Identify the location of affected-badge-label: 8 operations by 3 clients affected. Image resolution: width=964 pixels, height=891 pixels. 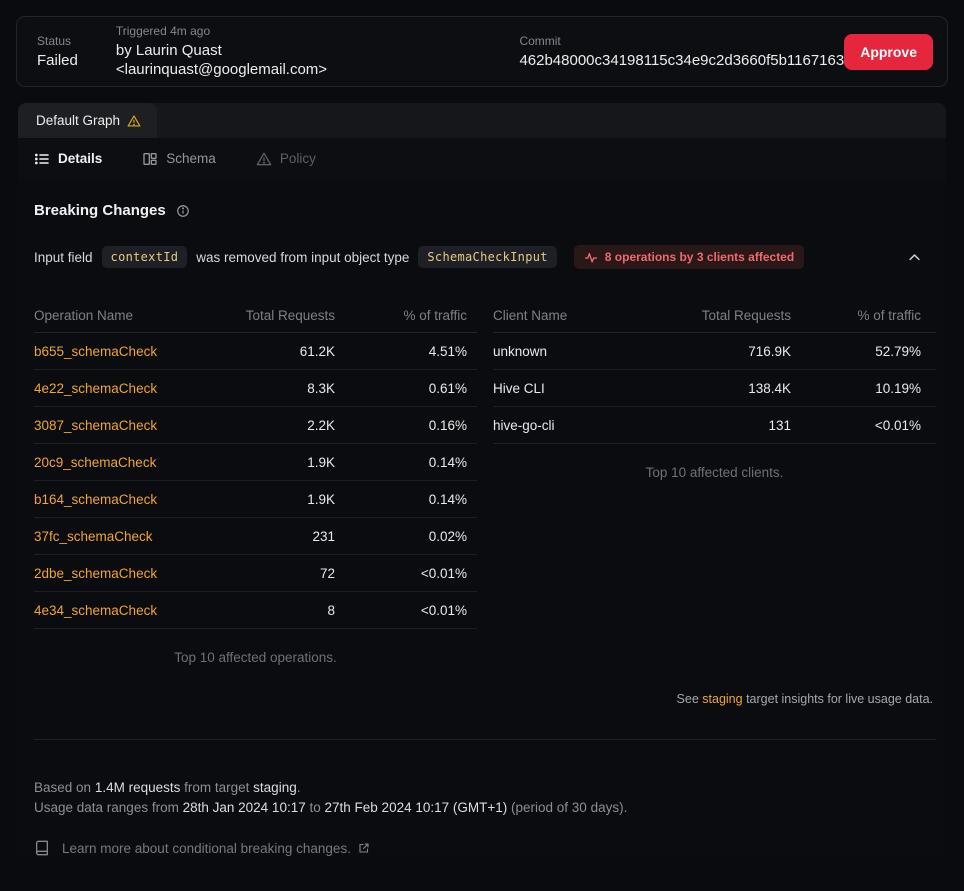
(699, 257).